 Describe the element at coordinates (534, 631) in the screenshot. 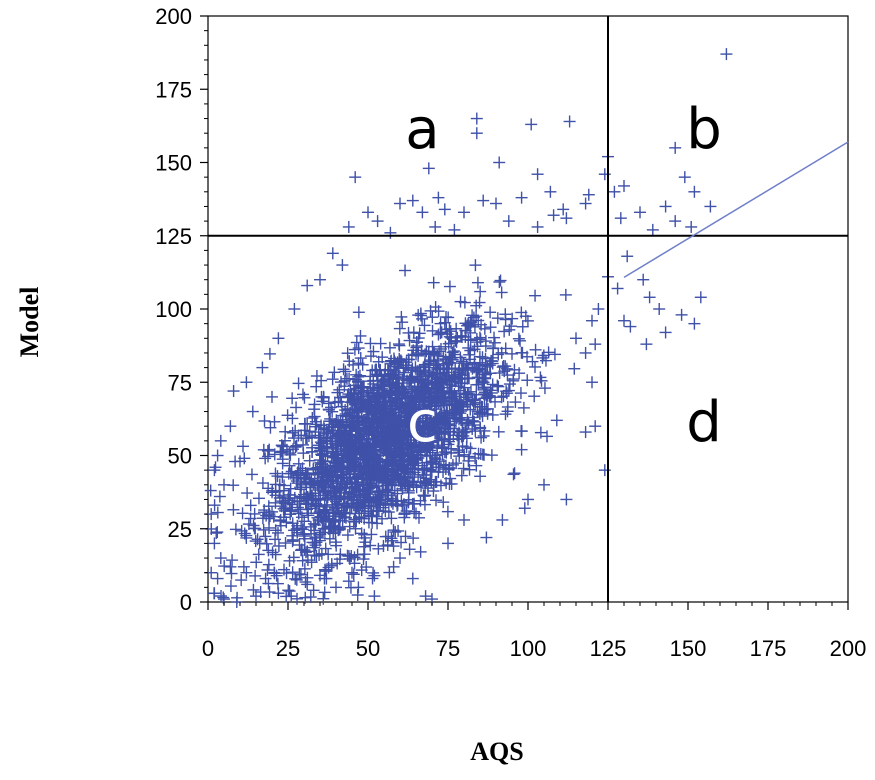

I see `x-axis: 0 25 50 75 100 125 150 175 200` at that location.